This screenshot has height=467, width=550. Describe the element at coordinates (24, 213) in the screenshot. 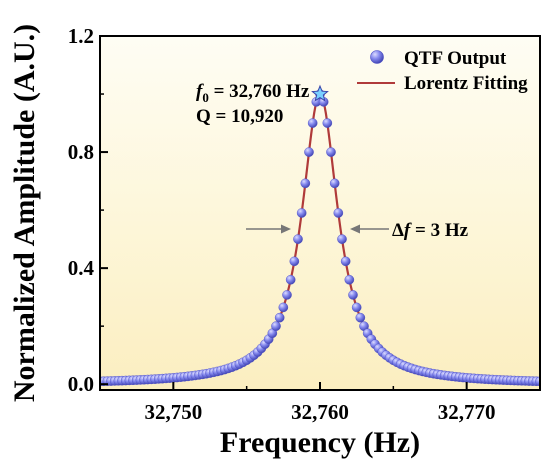

I see `y-axis-title: Normalized Amplitude (A.U.)` at that location.